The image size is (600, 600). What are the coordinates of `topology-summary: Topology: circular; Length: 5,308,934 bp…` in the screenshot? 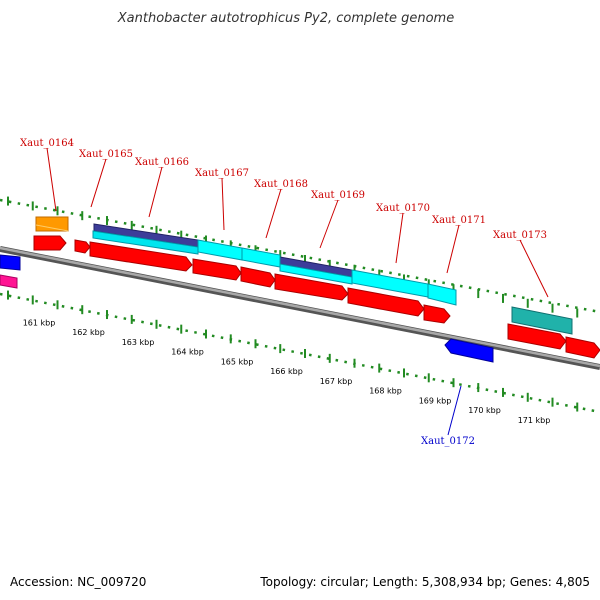 It's located at (424, 582).